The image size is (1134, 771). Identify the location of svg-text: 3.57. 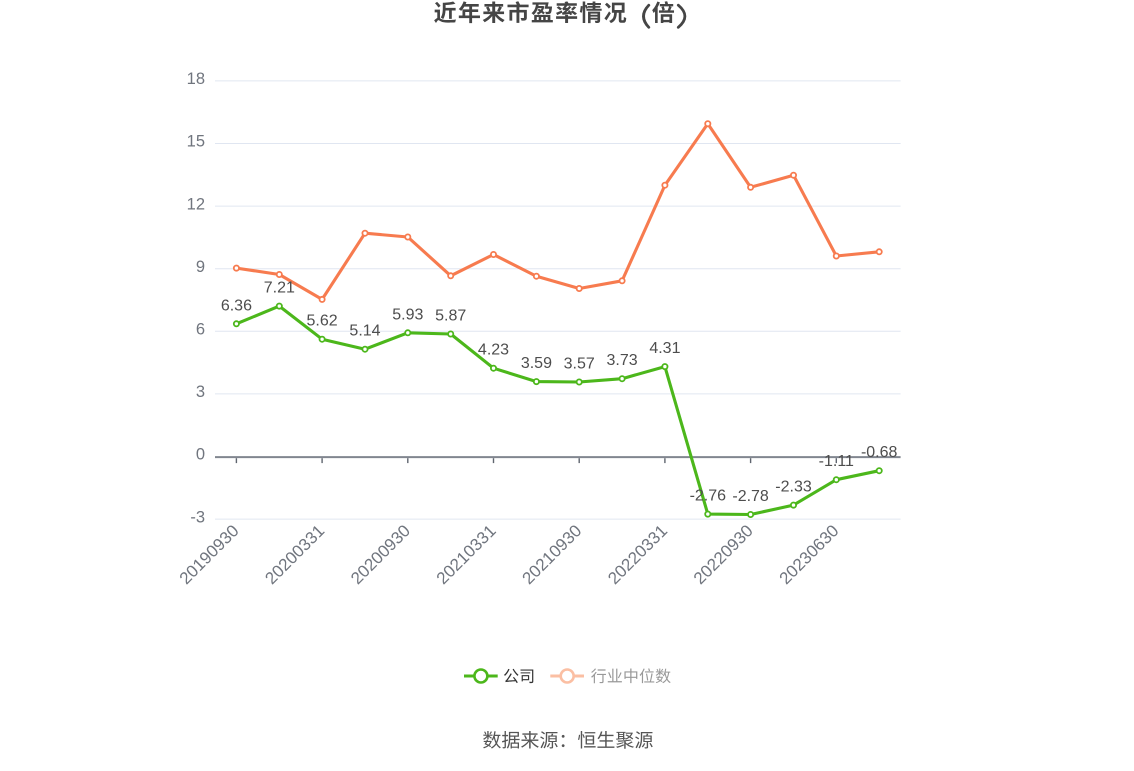
(579, 364).